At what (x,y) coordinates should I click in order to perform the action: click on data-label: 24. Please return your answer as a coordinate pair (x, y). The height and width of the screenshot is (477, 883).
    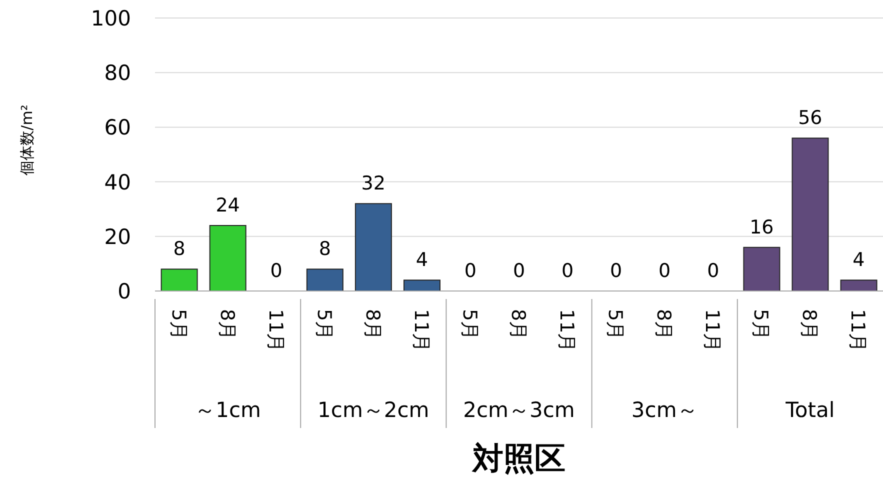
    Looking at the image, I should click on (228, 205).